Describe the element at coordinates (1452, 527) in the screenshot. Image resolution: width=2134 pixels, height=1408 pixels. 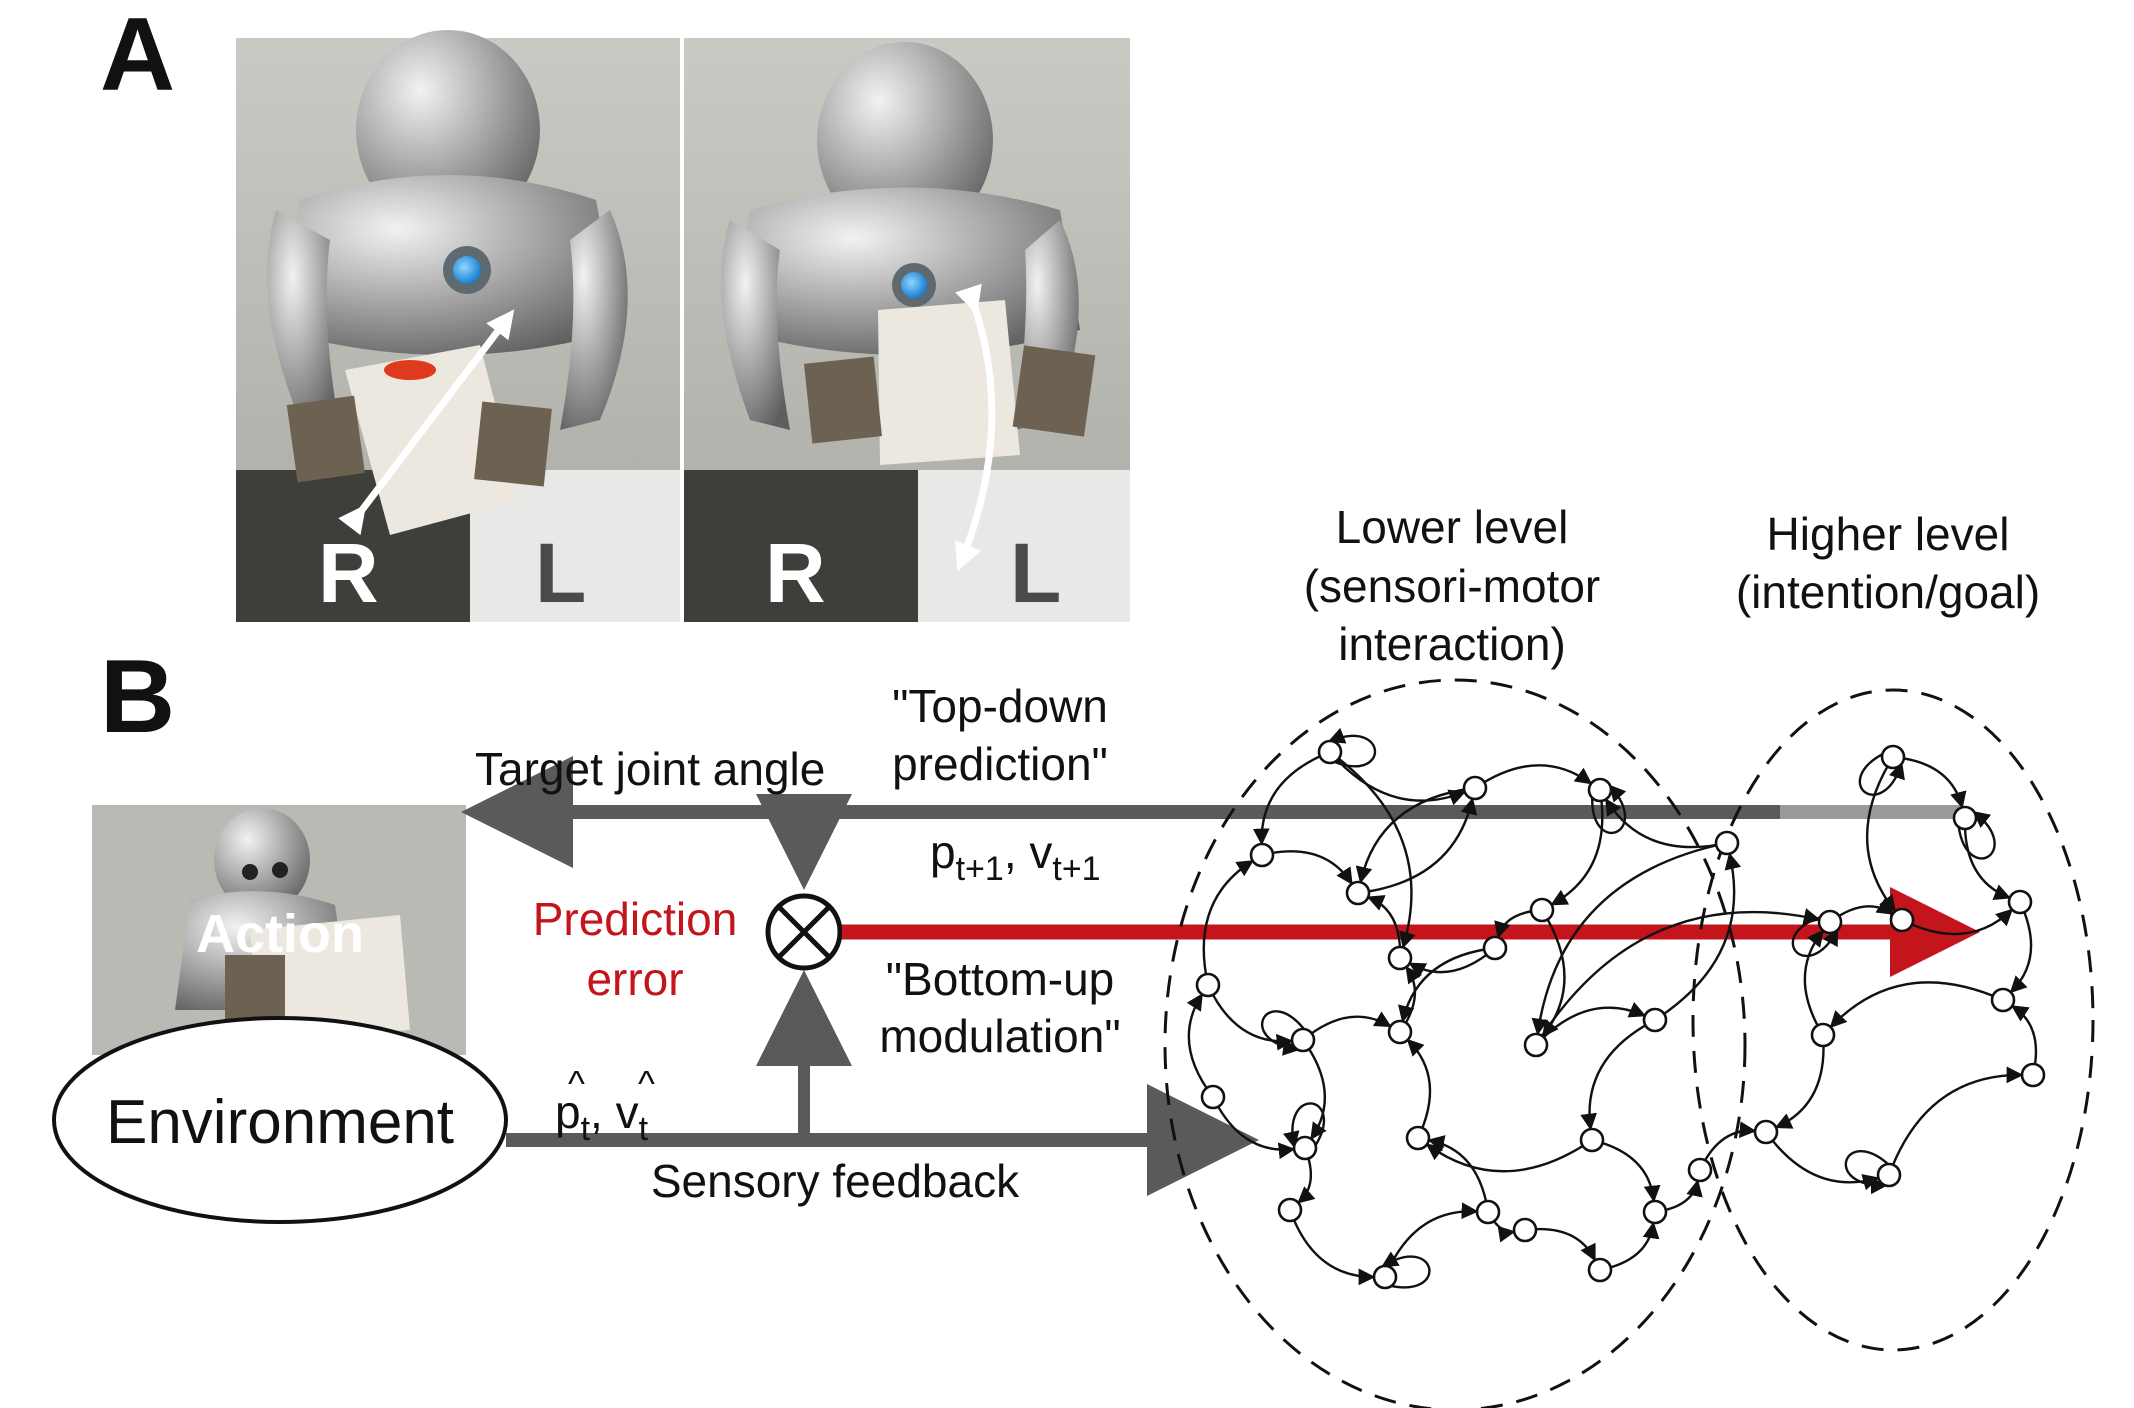
I see `lower-level-label-line1: Lower level` at that location.